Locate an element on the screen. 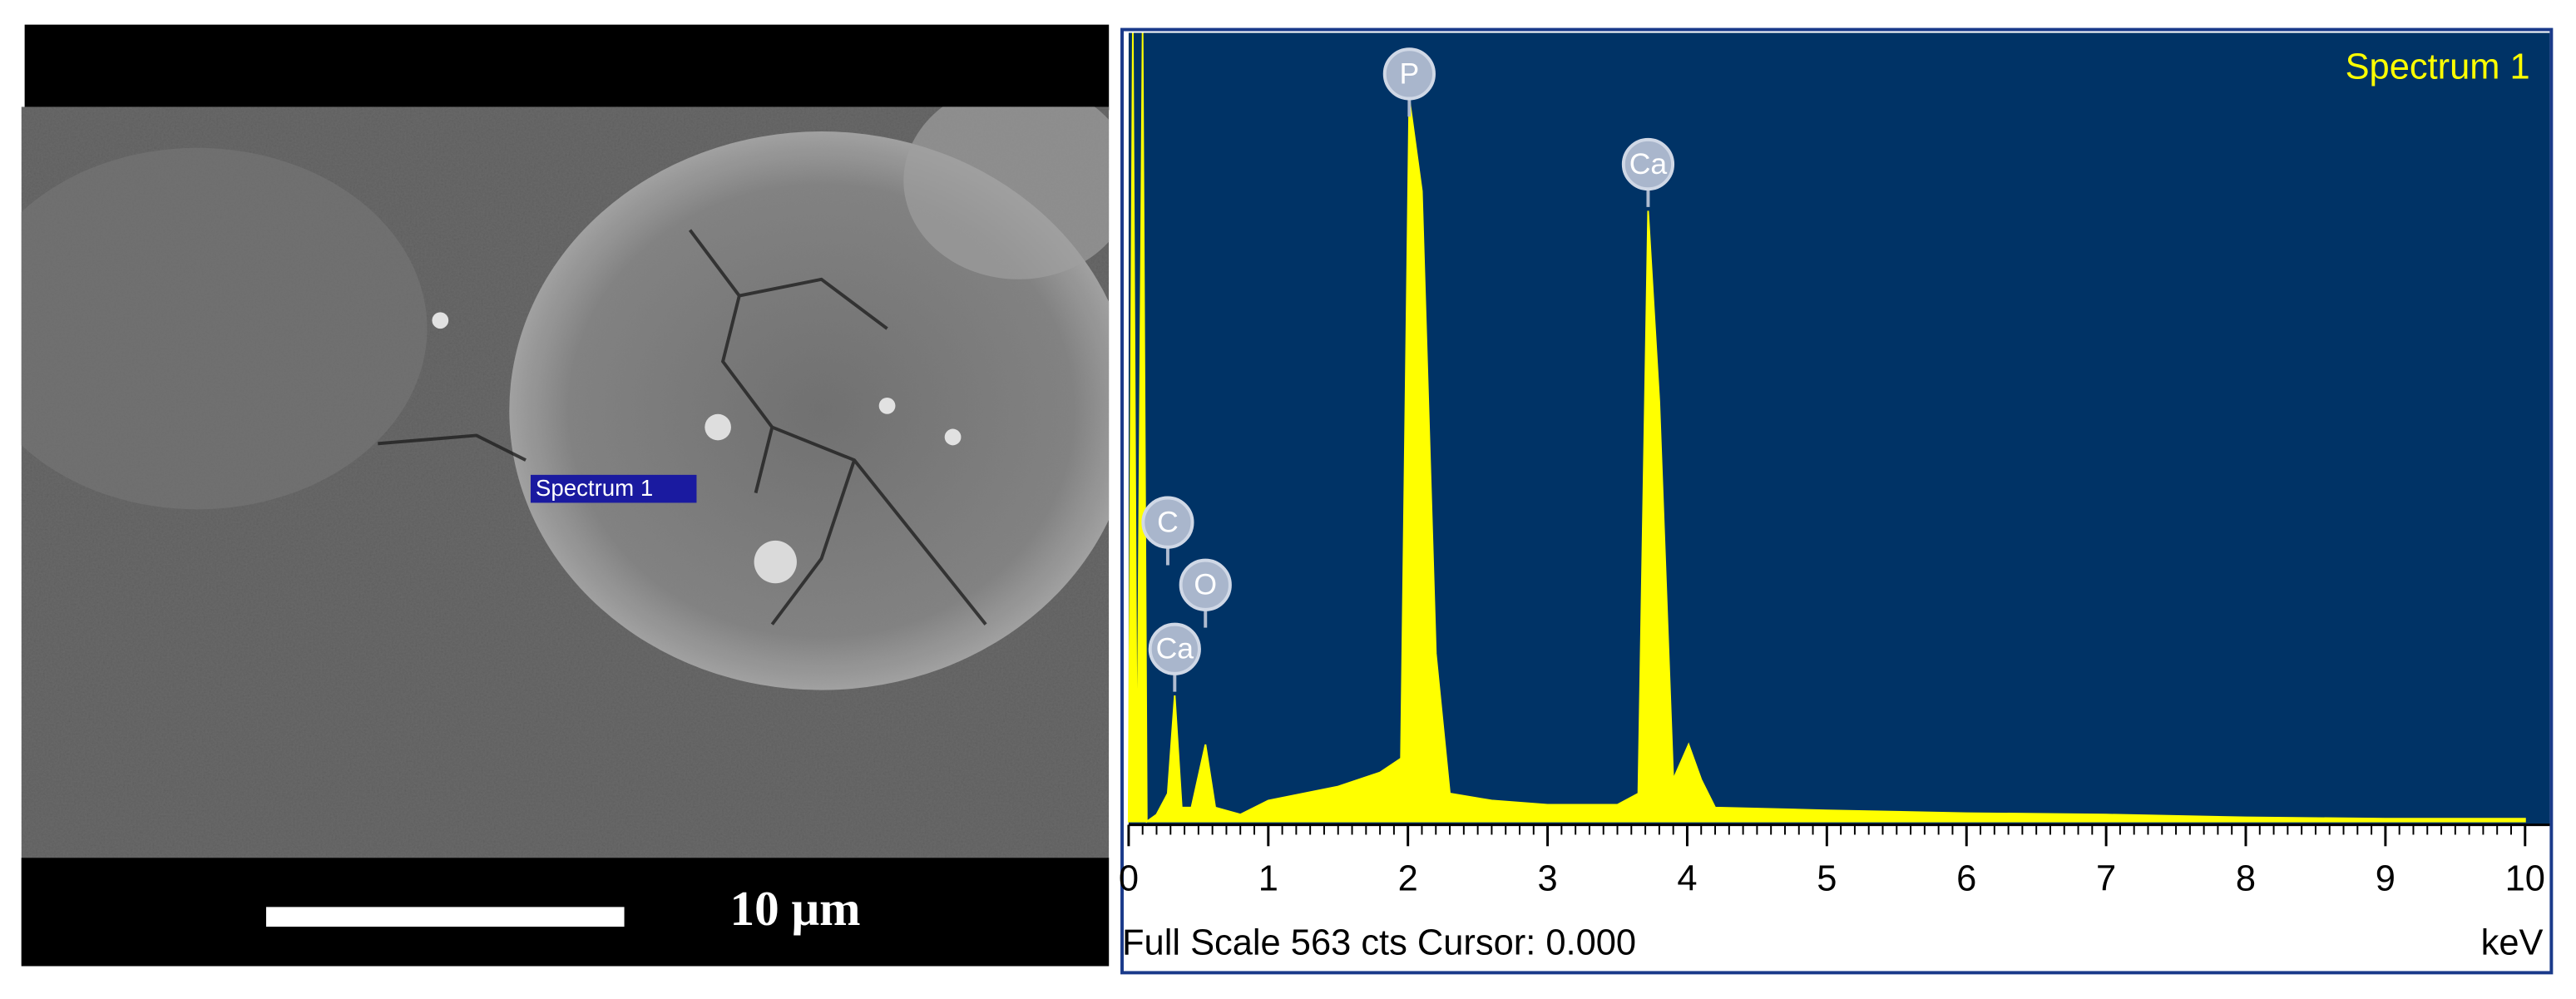 This screenshot has width=2576, height=999. x-tick-label: 10 is located at coordinates (2525, 878).